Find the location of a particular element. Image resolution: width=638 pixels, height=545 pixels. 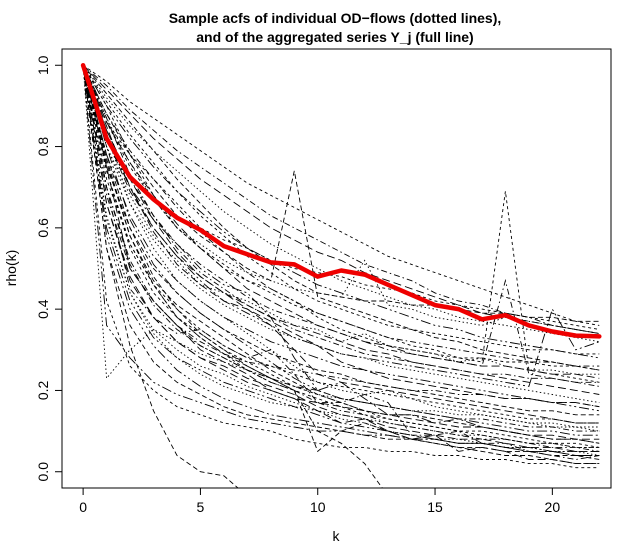

y-tick-label: 0.2 is located at coordinates (43, 391).